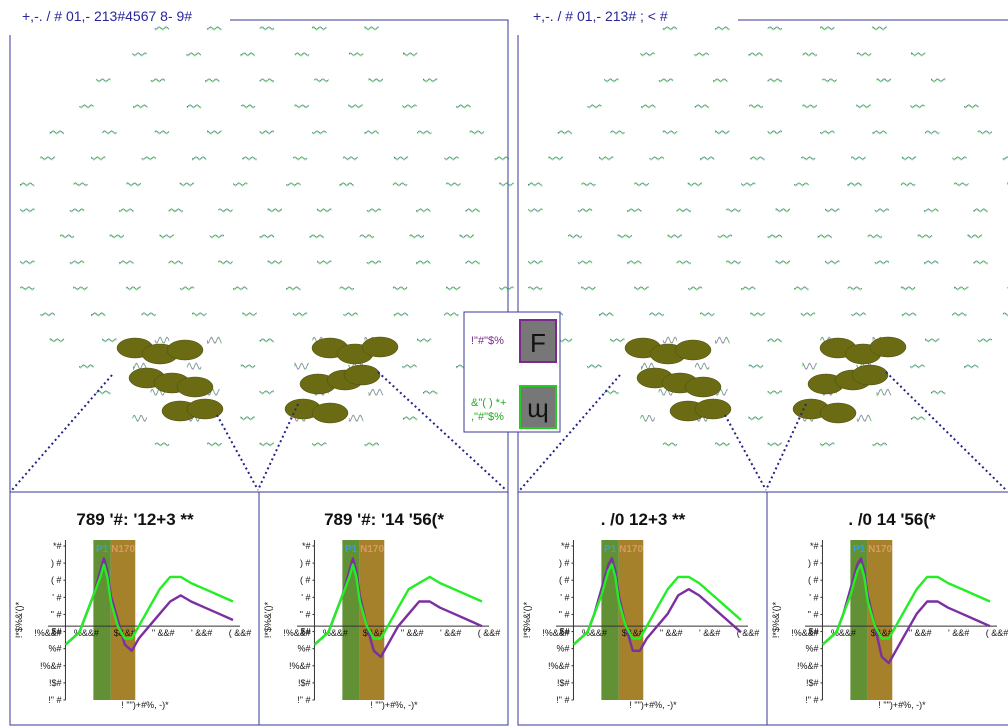 The image size is (1008, 727). Describe the element at coordinates (163, 633) in the screenshot. I see `x-tick-label: " &&#` at that location.